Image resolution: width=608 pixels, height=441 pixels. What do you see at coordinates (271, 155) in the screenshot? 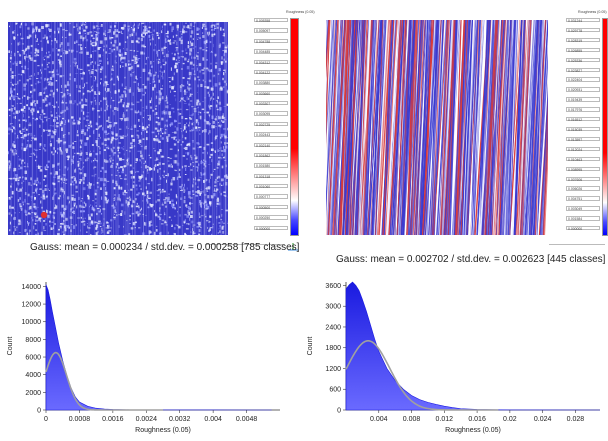
I see `scale-label: 0.001862` at bounding box center [271, 155].